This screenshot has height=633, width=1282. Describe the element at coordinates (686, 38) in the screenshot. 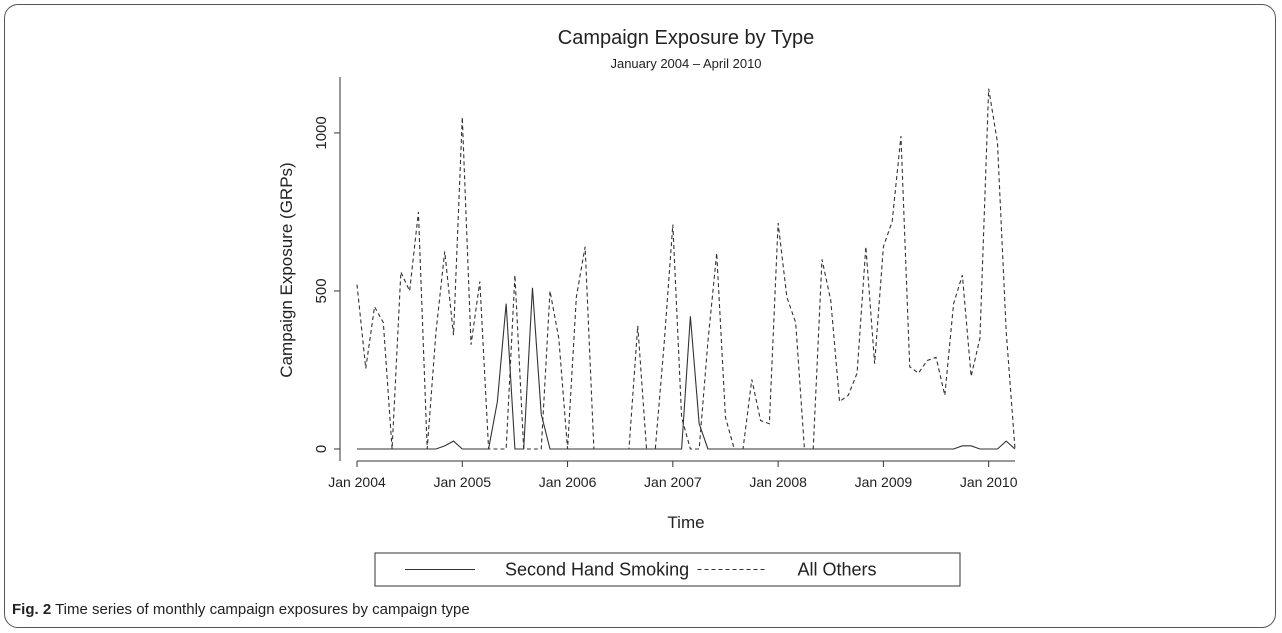

I see `chart-title: Campaign Exposure by Type` at that location.